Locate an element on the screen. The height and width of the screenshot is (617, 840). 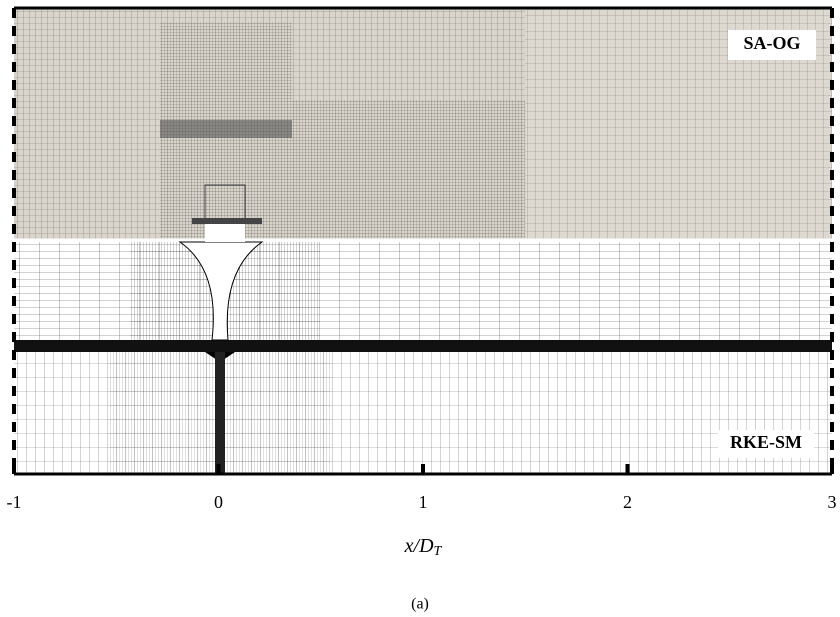
x-axis-label-main: x/D is located at coordinates (419, 546).